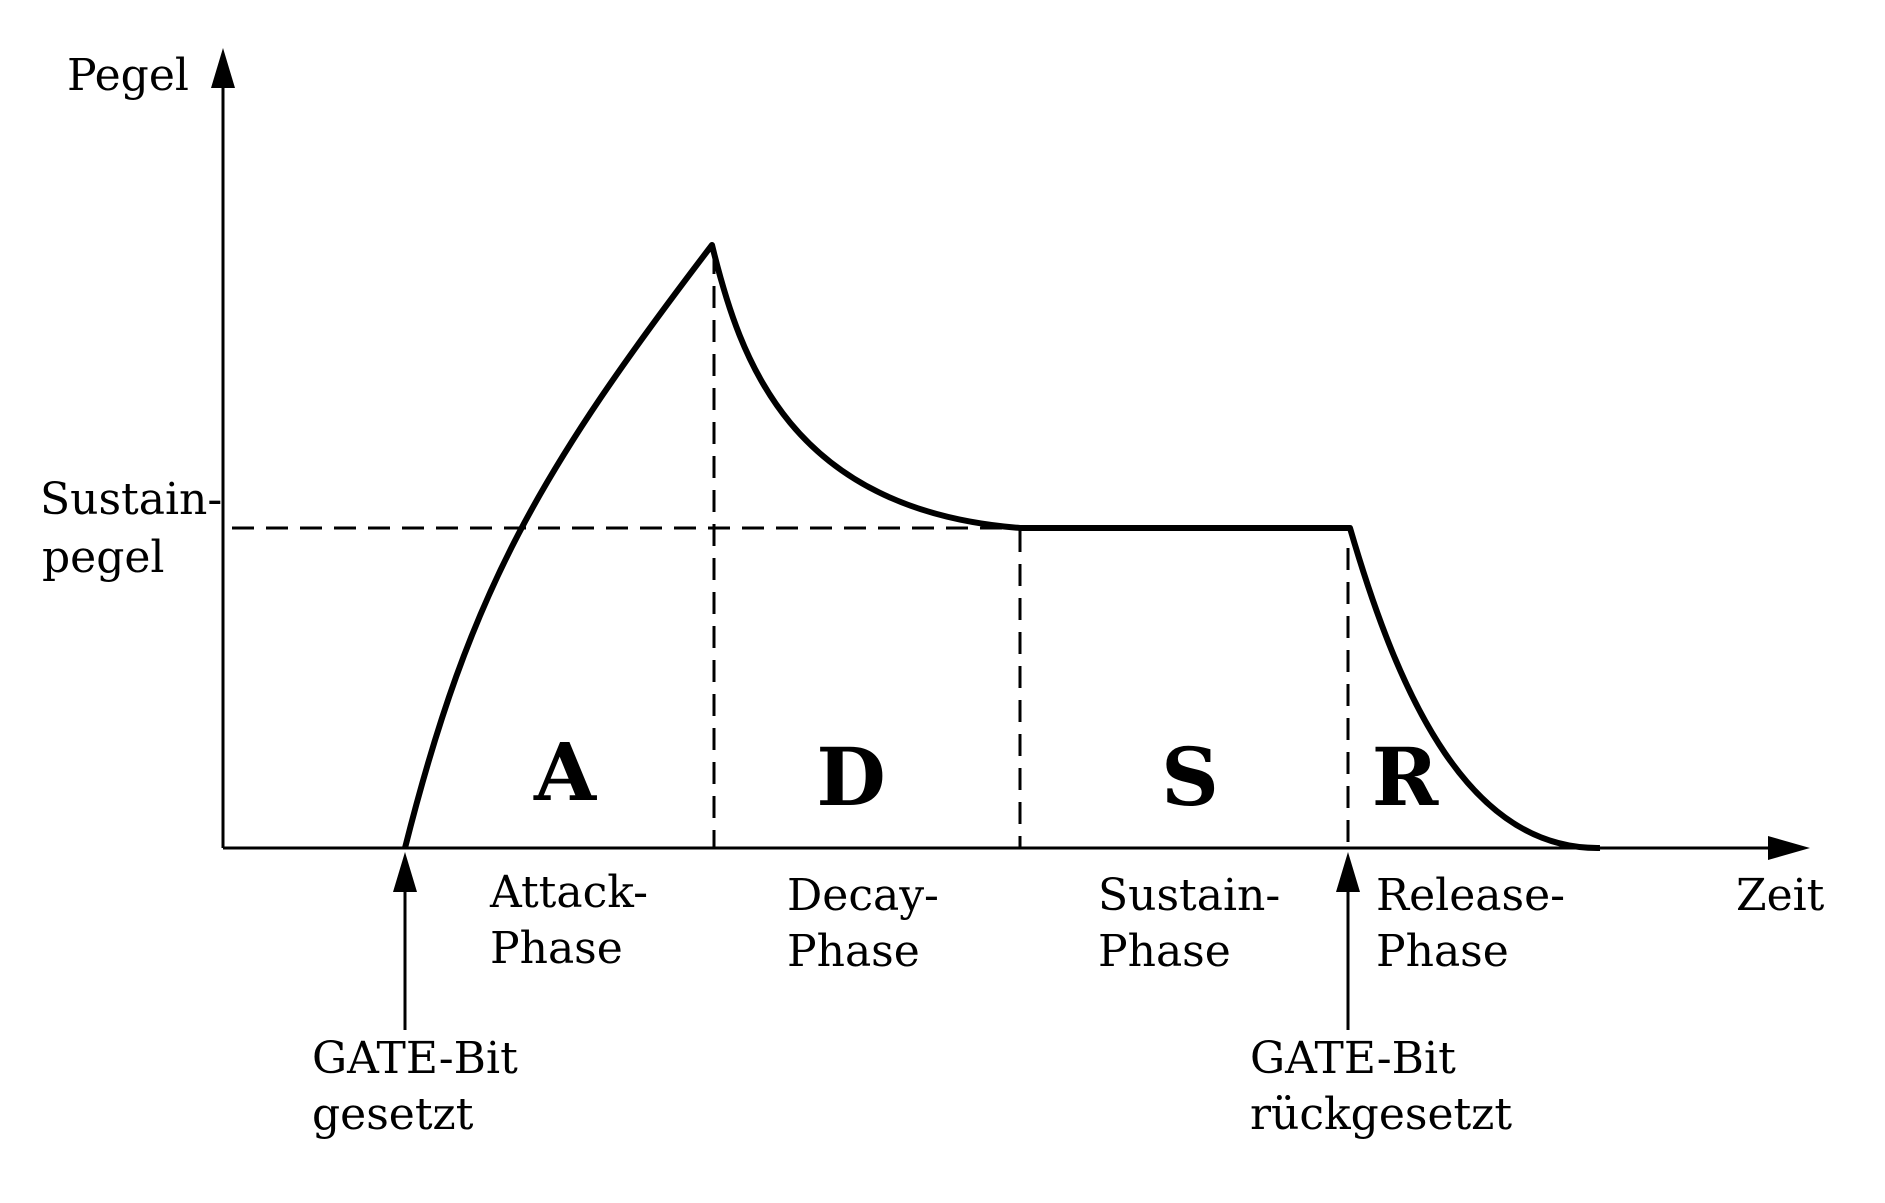 The image size is (1885, 1203). What do you see at coordinates (863, 895) in the screenshot?
I see `phase-name-decay-line1: Decay-` at bounding box center [863, 895].